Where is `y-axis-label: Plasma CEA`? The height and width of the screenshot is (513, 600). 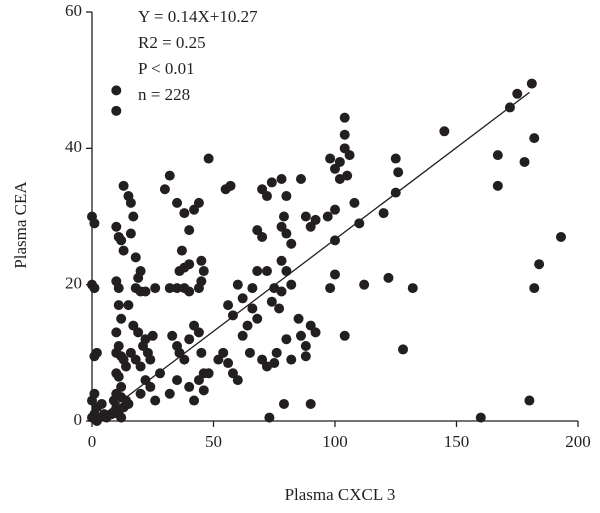
y-axis-label: Plasma CEA is located at coordinates (20, 225).